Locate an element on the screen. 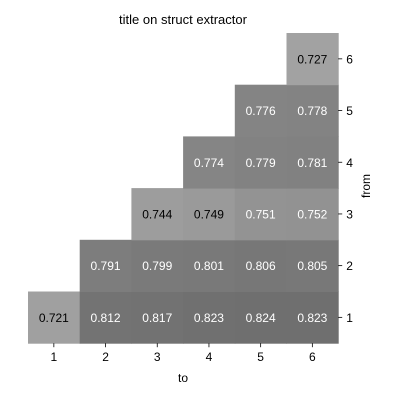  y-tick-label-5: 5 is located at coordinates (349, 111).